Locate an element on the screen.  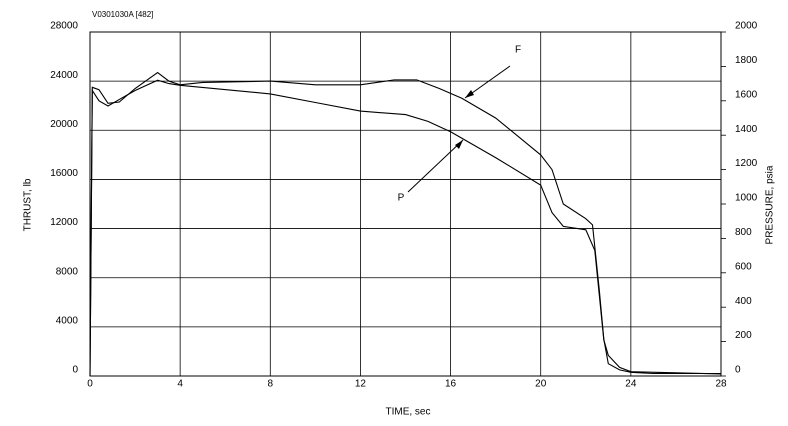
y2-tick-label: 200 is located at coordinates (743, 335).